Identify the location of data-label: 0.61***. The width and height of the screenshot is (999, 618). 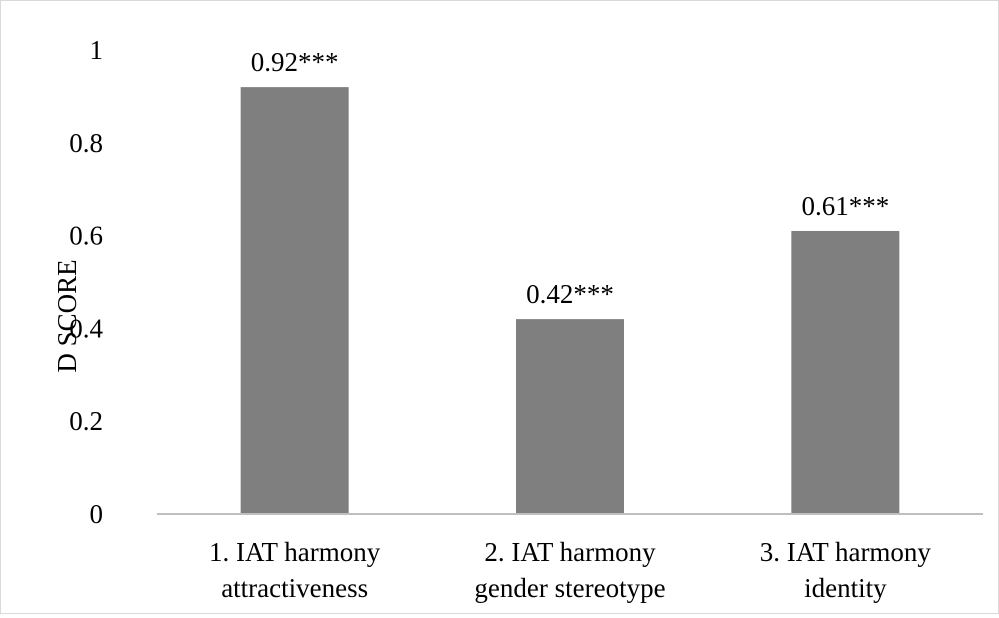
(845, 206).